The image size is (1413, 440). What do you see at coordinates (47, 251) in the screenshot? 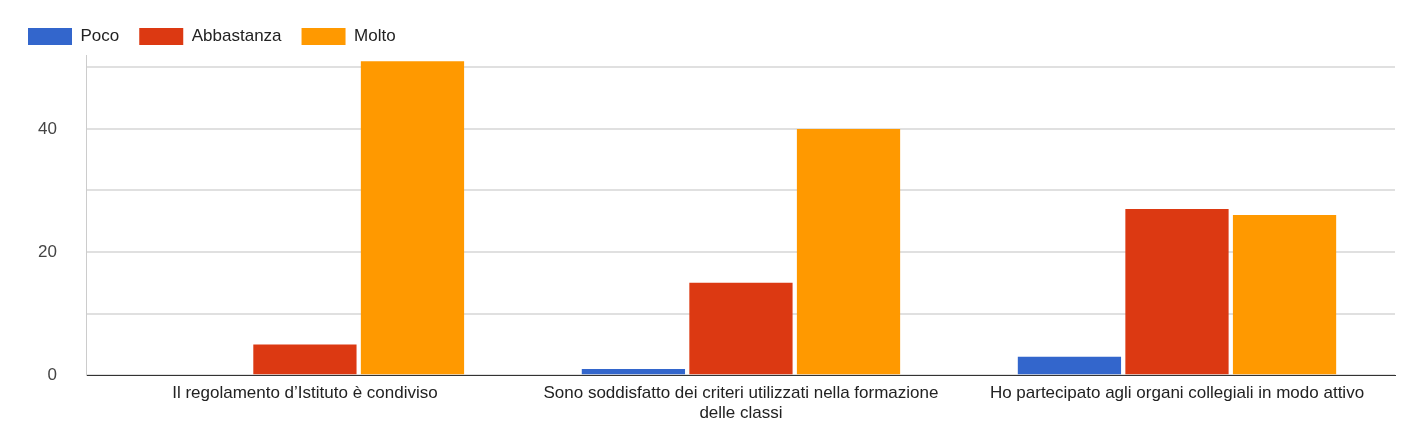
I see `y-tick-label: 20` at bounding box center [47, 251].